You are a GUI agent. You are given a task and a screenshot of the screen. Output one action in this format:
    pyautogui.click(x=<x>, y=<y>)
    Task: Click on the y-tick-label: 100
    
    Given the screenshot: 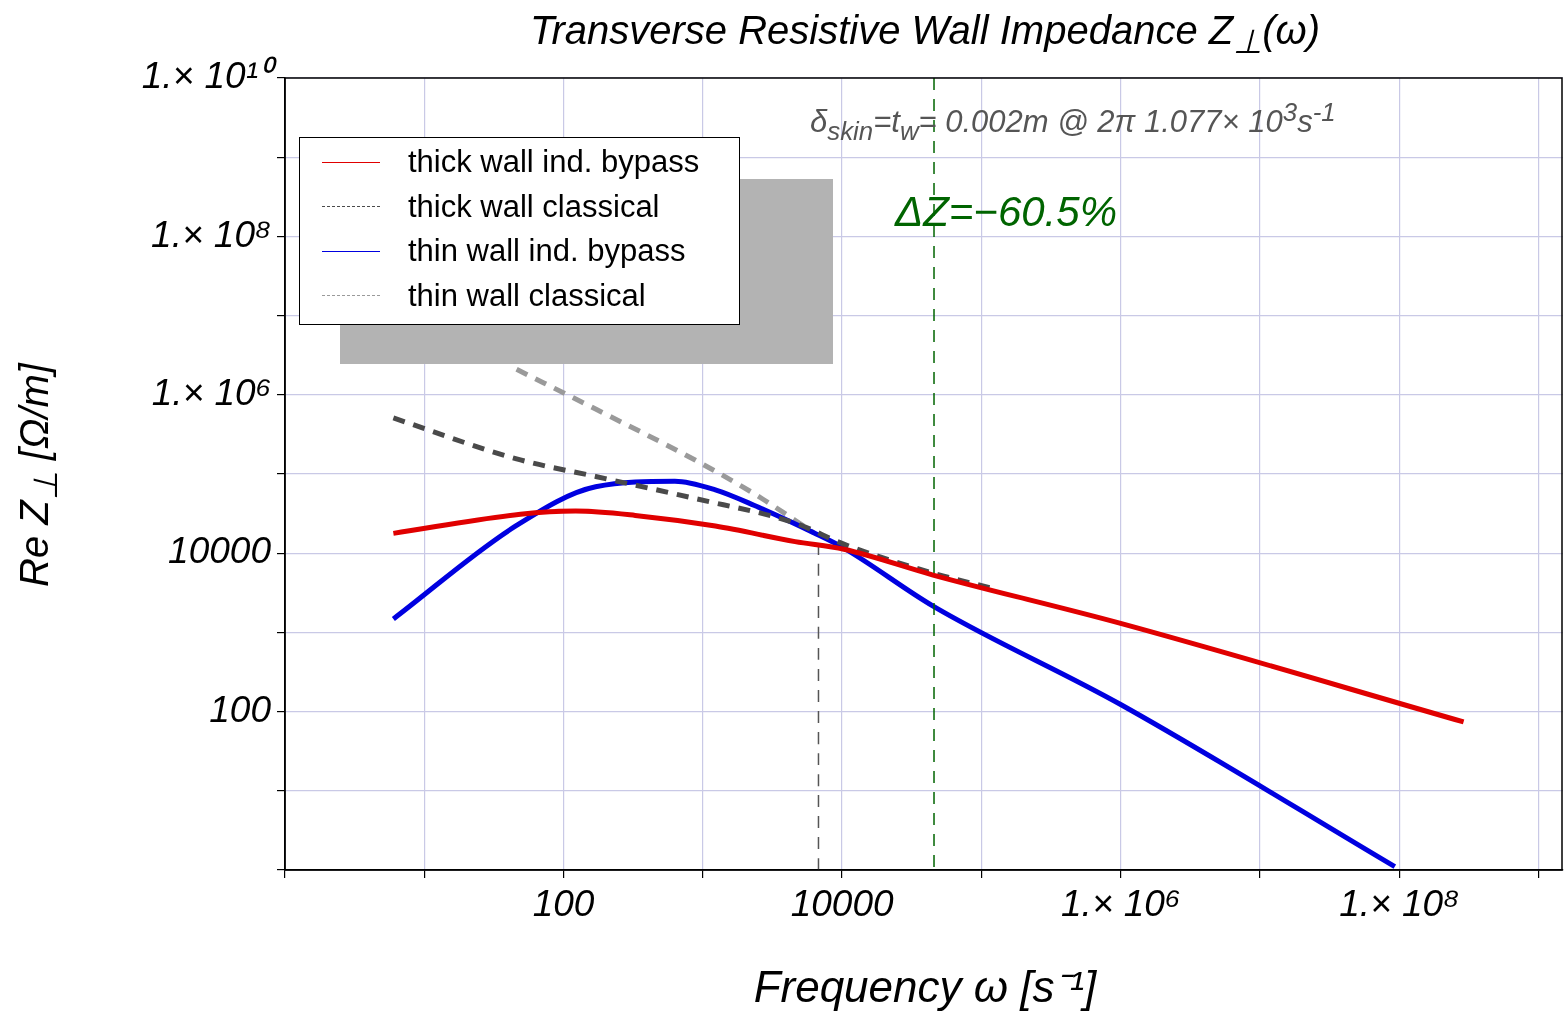 What is the action you would take?
    pyautogui.click(x=240, y=709)
    